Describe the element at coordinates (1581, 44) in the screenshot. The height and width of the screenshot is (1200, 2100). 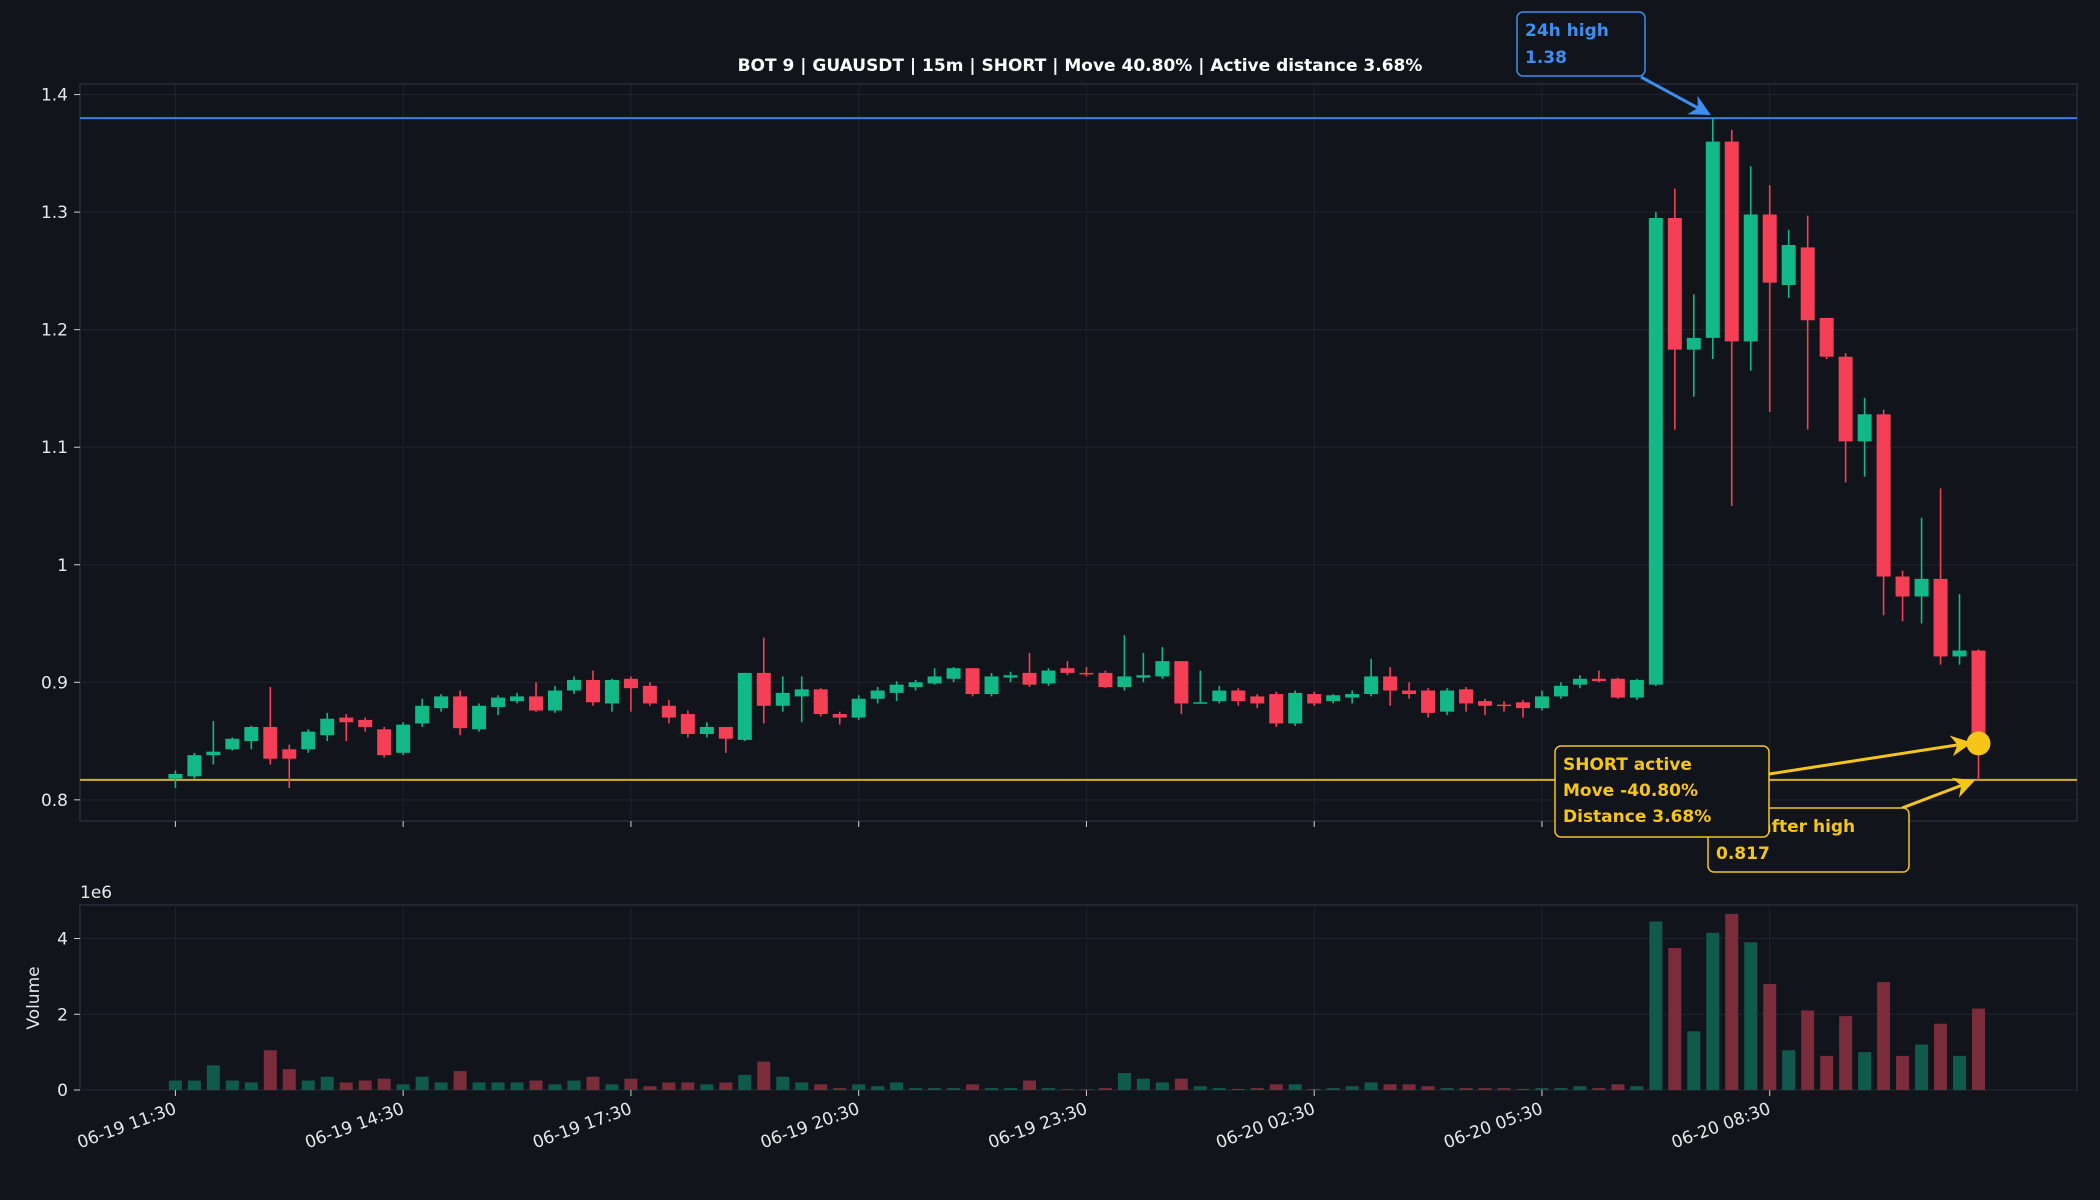
I see `annotation-box` at that location.